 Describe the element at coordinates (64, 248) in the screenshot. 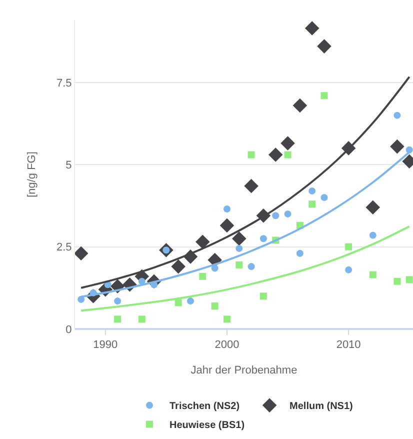

I see `y-tick-label: 2.5` at that location.